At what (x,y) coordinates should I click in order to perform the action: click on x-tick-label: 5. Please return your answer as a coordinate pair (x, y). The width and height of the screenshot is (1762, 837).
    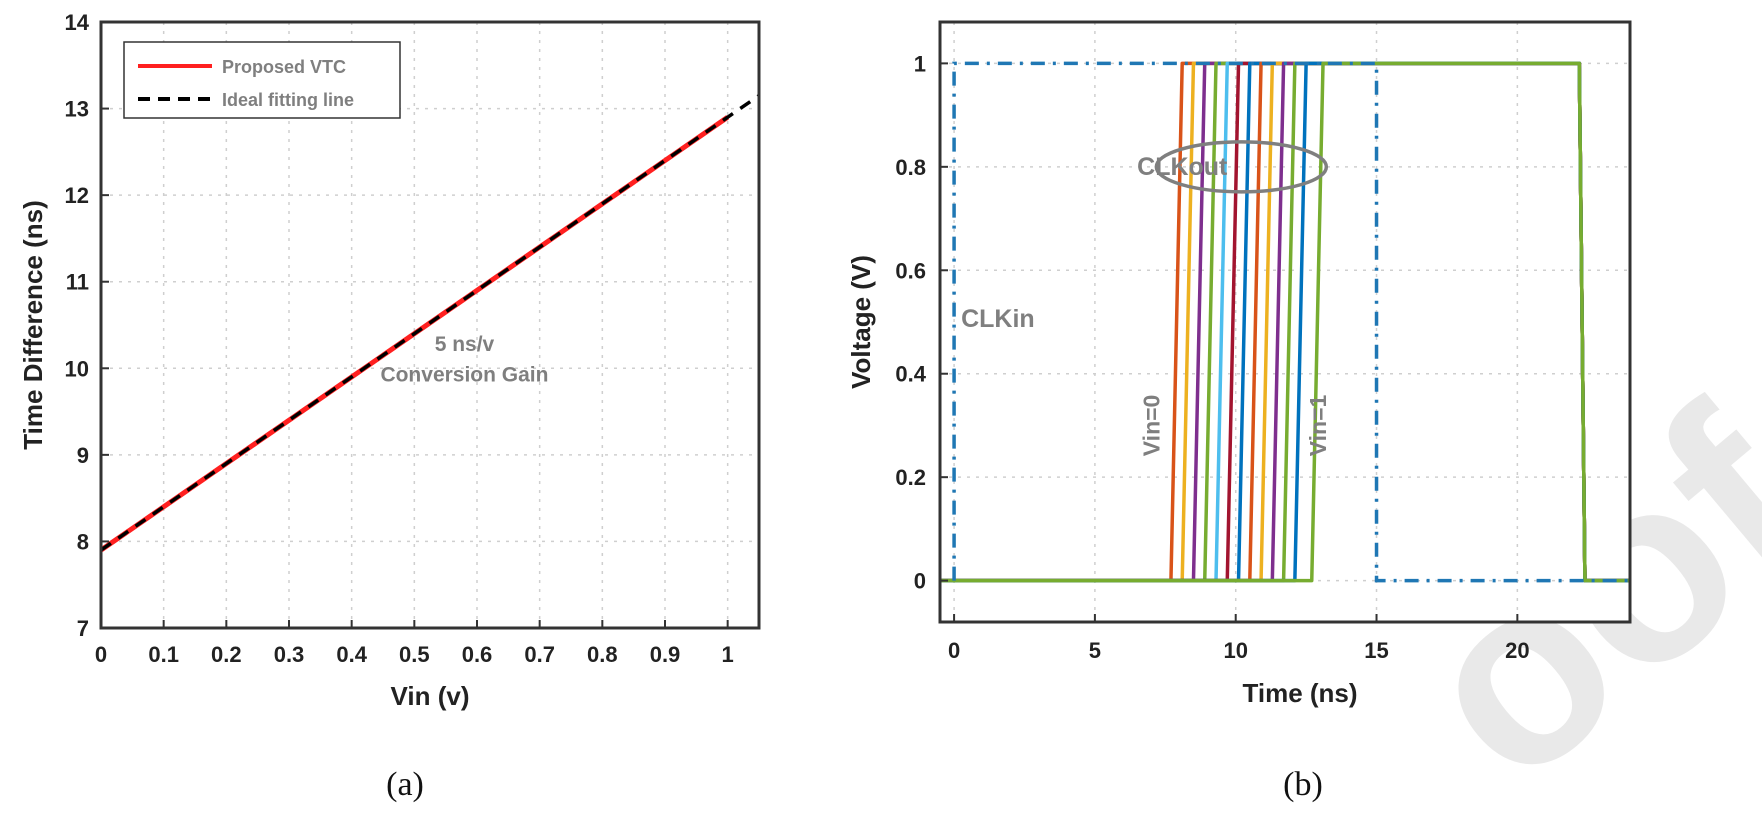
    Looking at the image, I should click on (1095, 650).